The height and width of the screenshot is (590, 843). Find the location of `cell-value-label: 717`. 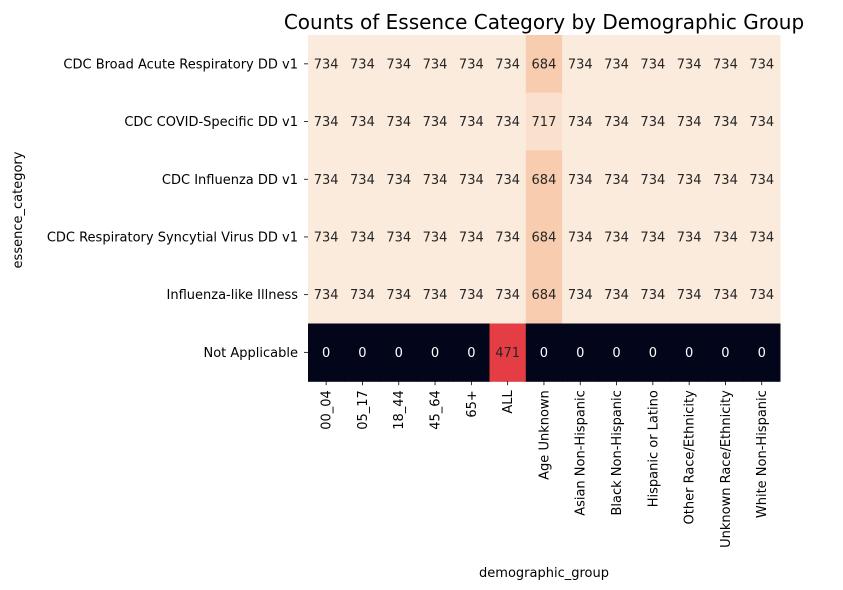

cell-value-label: 717 is located at coordinates (544, 122).